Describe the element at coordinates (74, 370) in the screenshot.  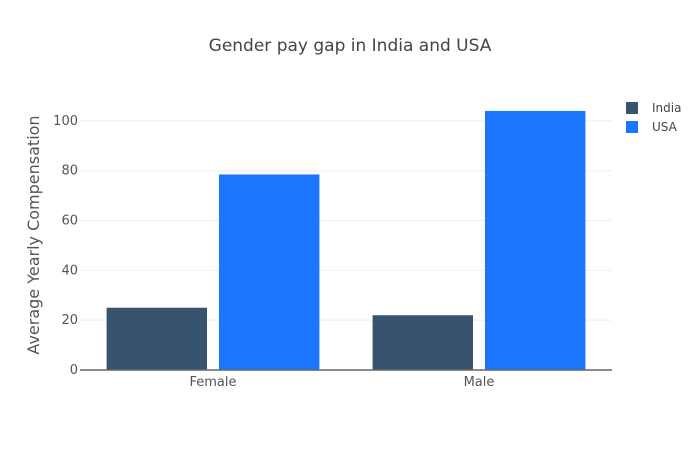
I see `y-tick-label: 0` at that location.